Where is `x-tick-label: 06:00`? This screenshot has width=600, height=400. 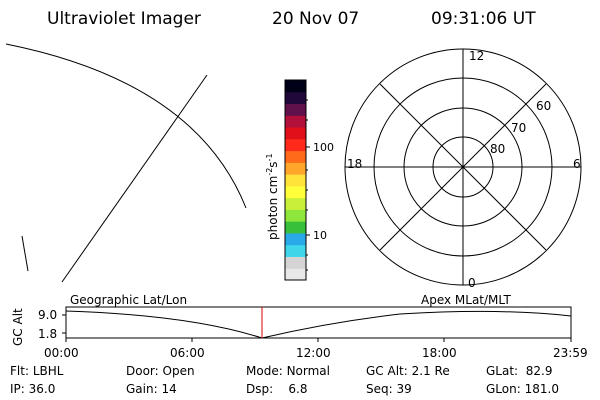 x-tick-label: 06:00 is located at coordinates (187, 353).